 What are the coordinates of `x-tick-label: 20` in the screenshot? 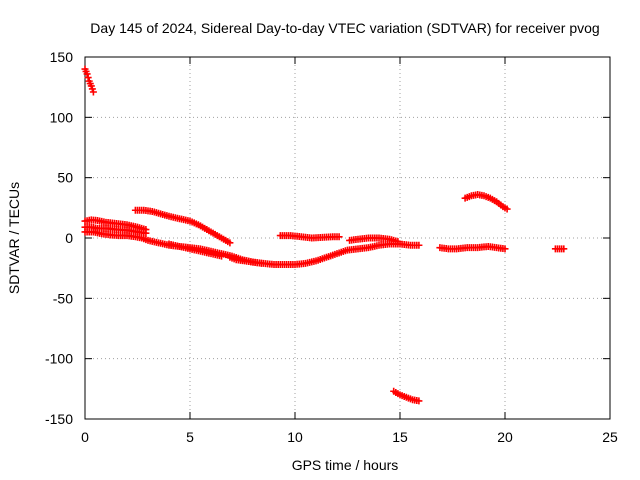 It's located at (505, 437).